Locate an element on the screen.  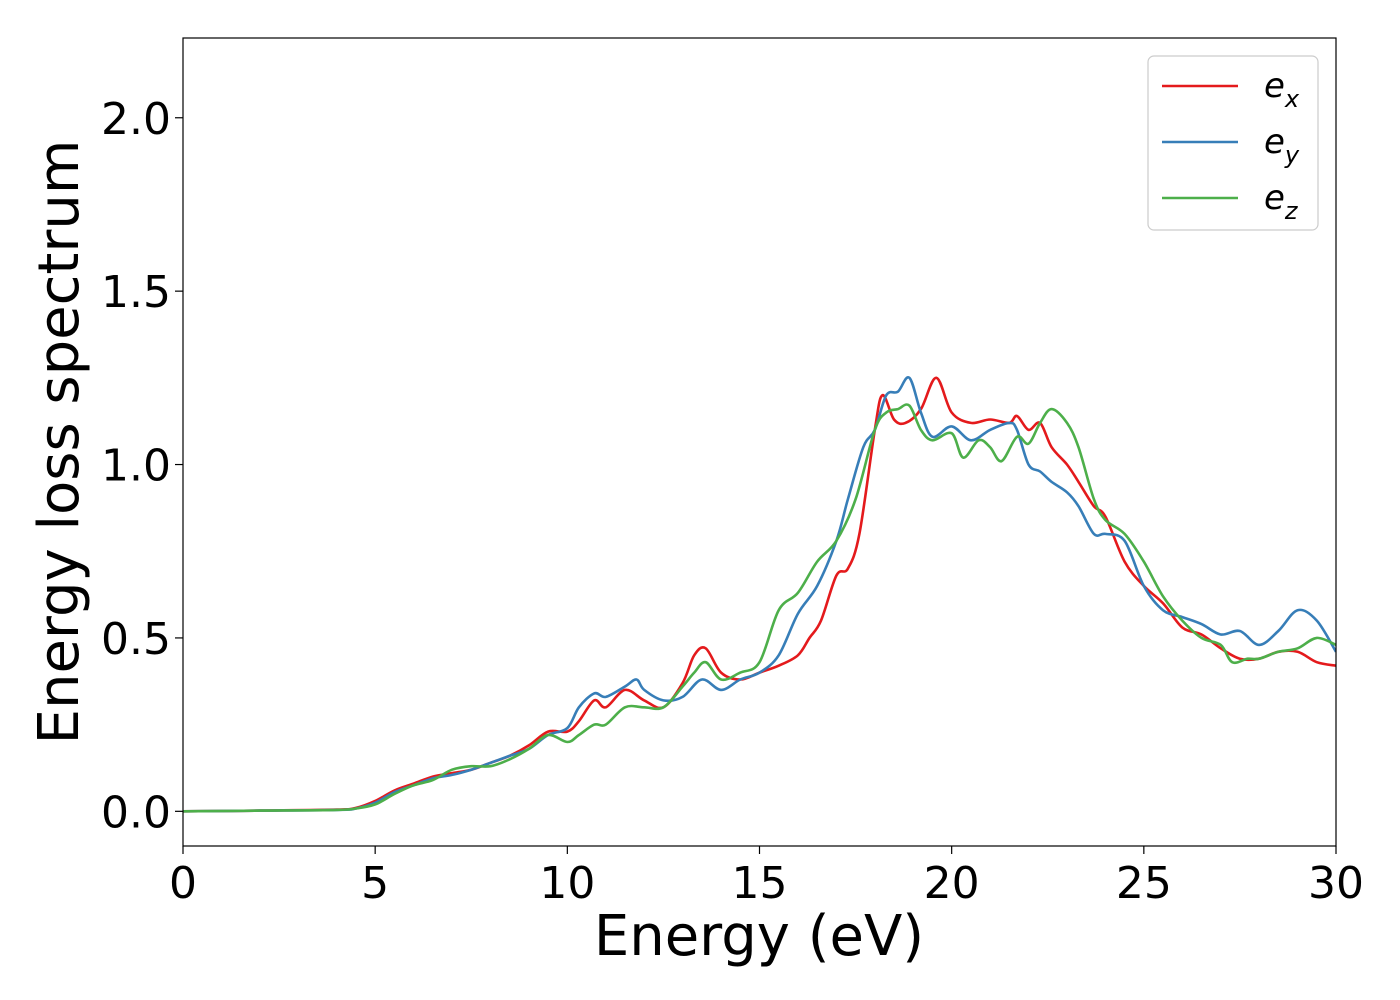
y-tick-label: 0.5 is located at coordinates (136, 639).